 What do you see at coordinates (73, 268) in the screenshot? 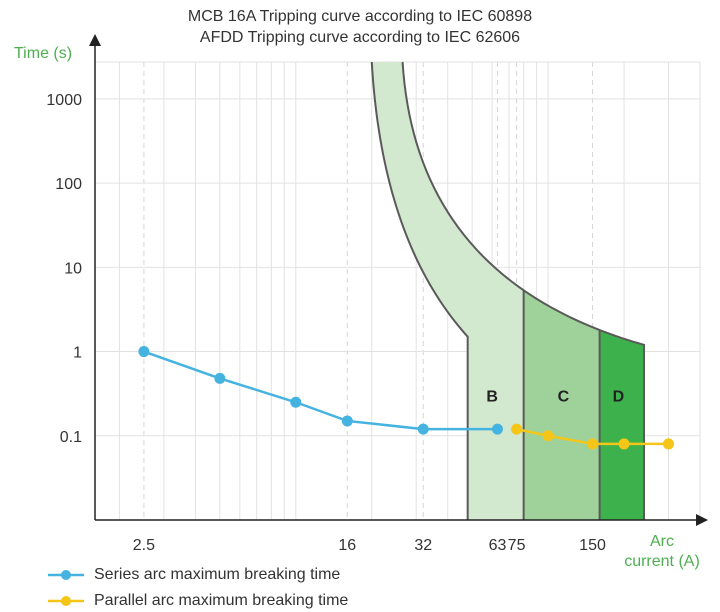
I see `y-tick-label: 10` at bounding box center [73, 268].